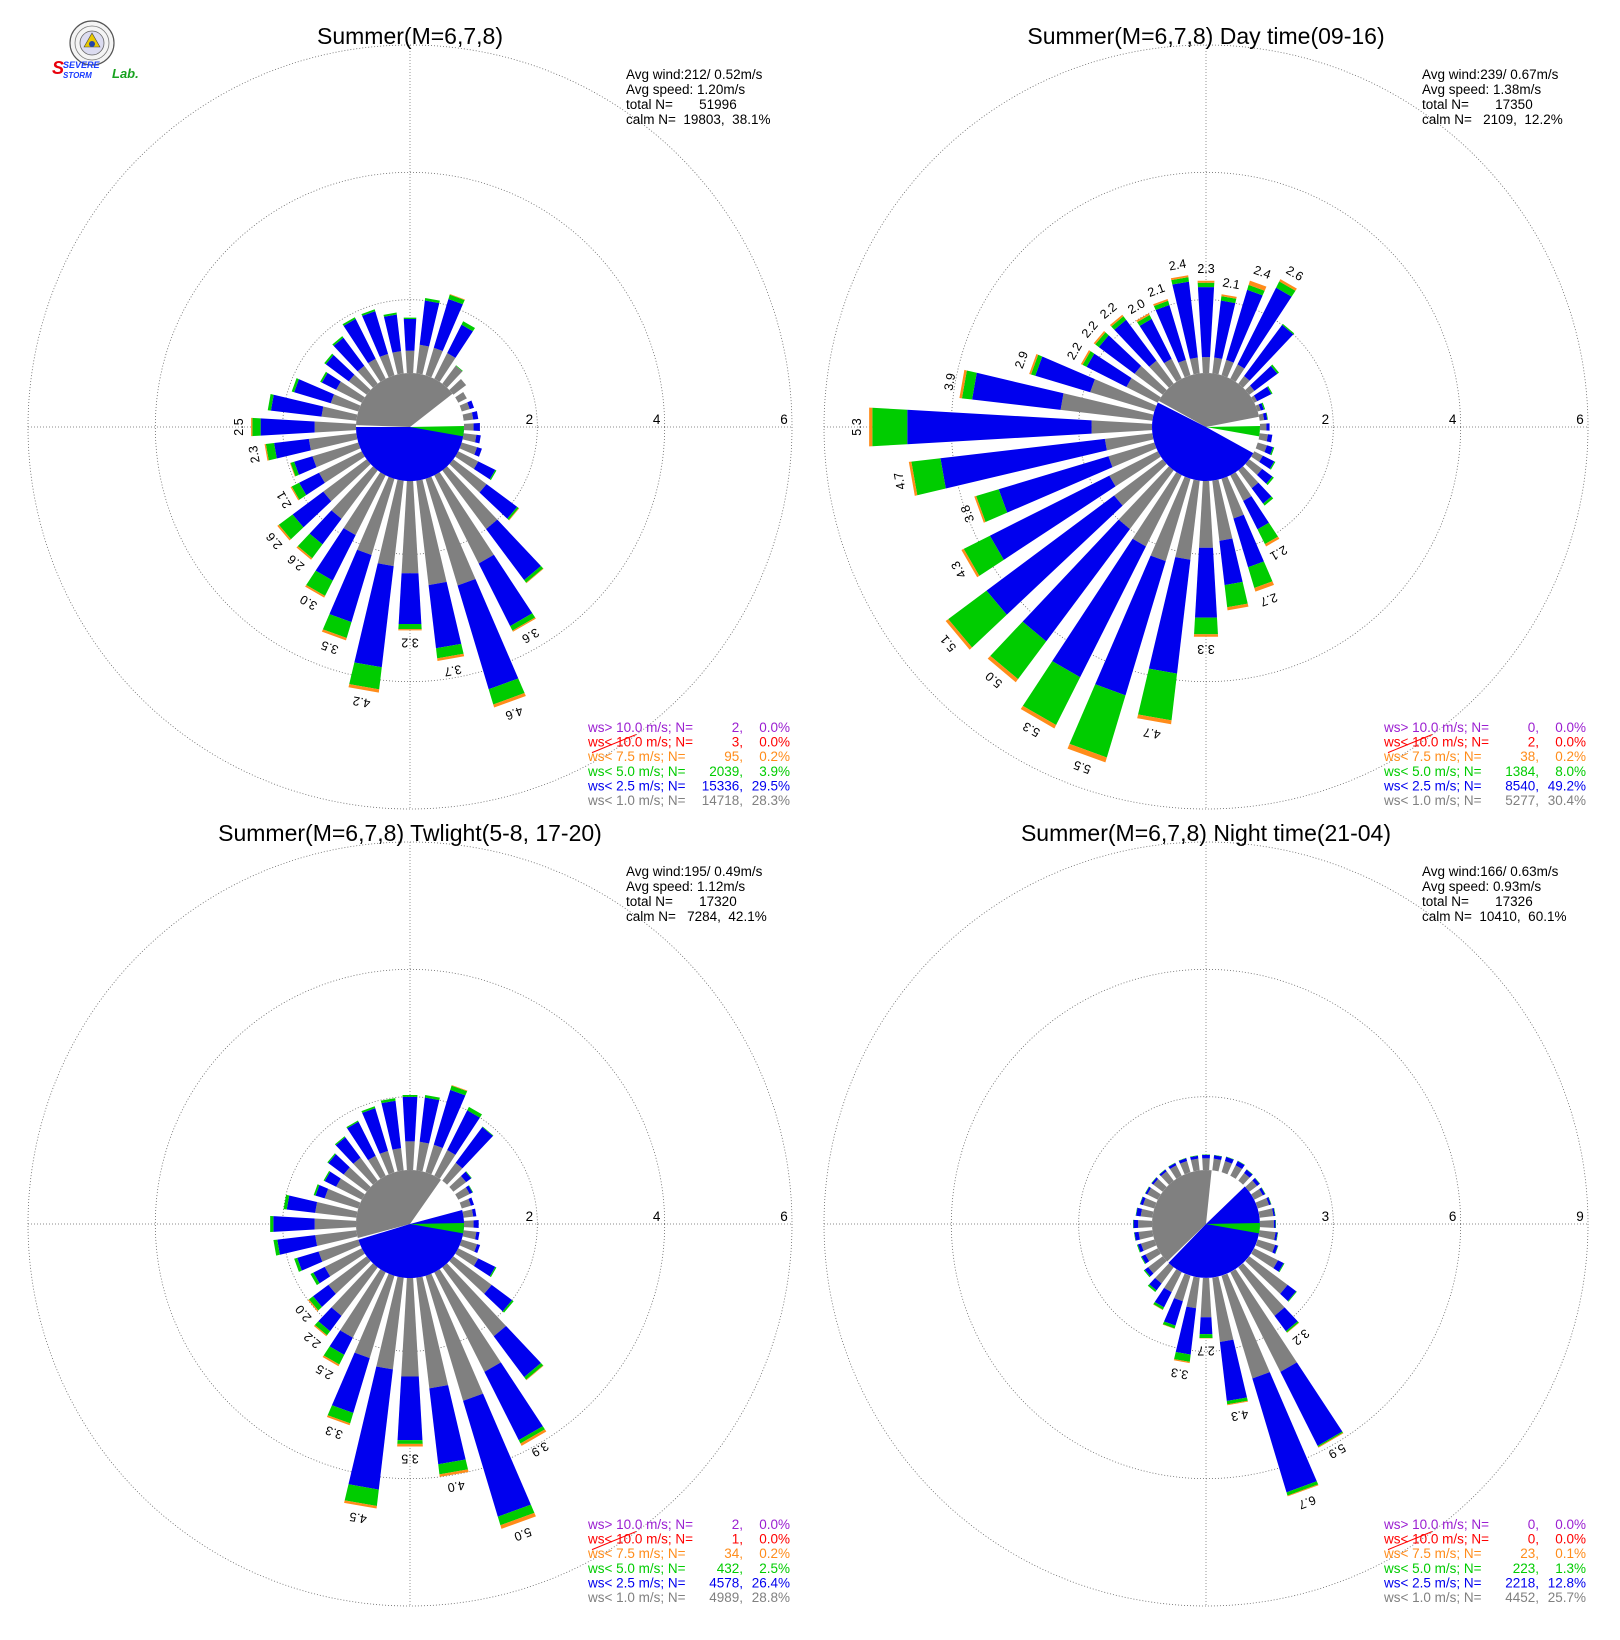 The height and width of the screenshot is (1640, 1620). I want to click on bar-value-label: 3.5, so click(329, 647).